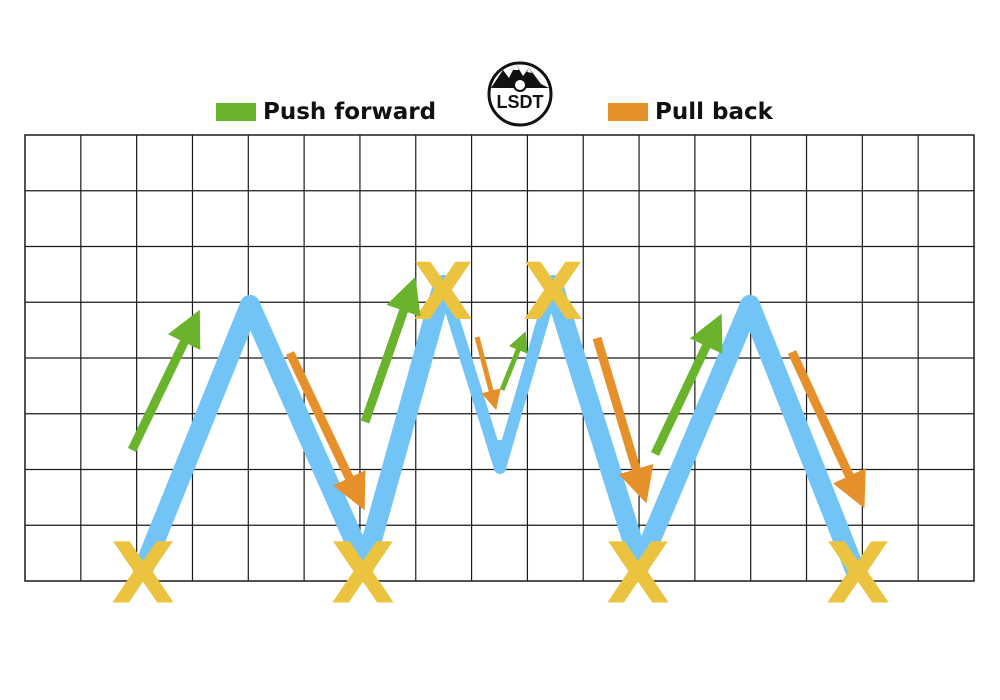 Image resolution: width=1000 pixels, height=700 pixels. What do you see at coordinates (350, 112) in the screenshot?
I see `legend-push-label: Push forward` at bounding box center [350, 112].